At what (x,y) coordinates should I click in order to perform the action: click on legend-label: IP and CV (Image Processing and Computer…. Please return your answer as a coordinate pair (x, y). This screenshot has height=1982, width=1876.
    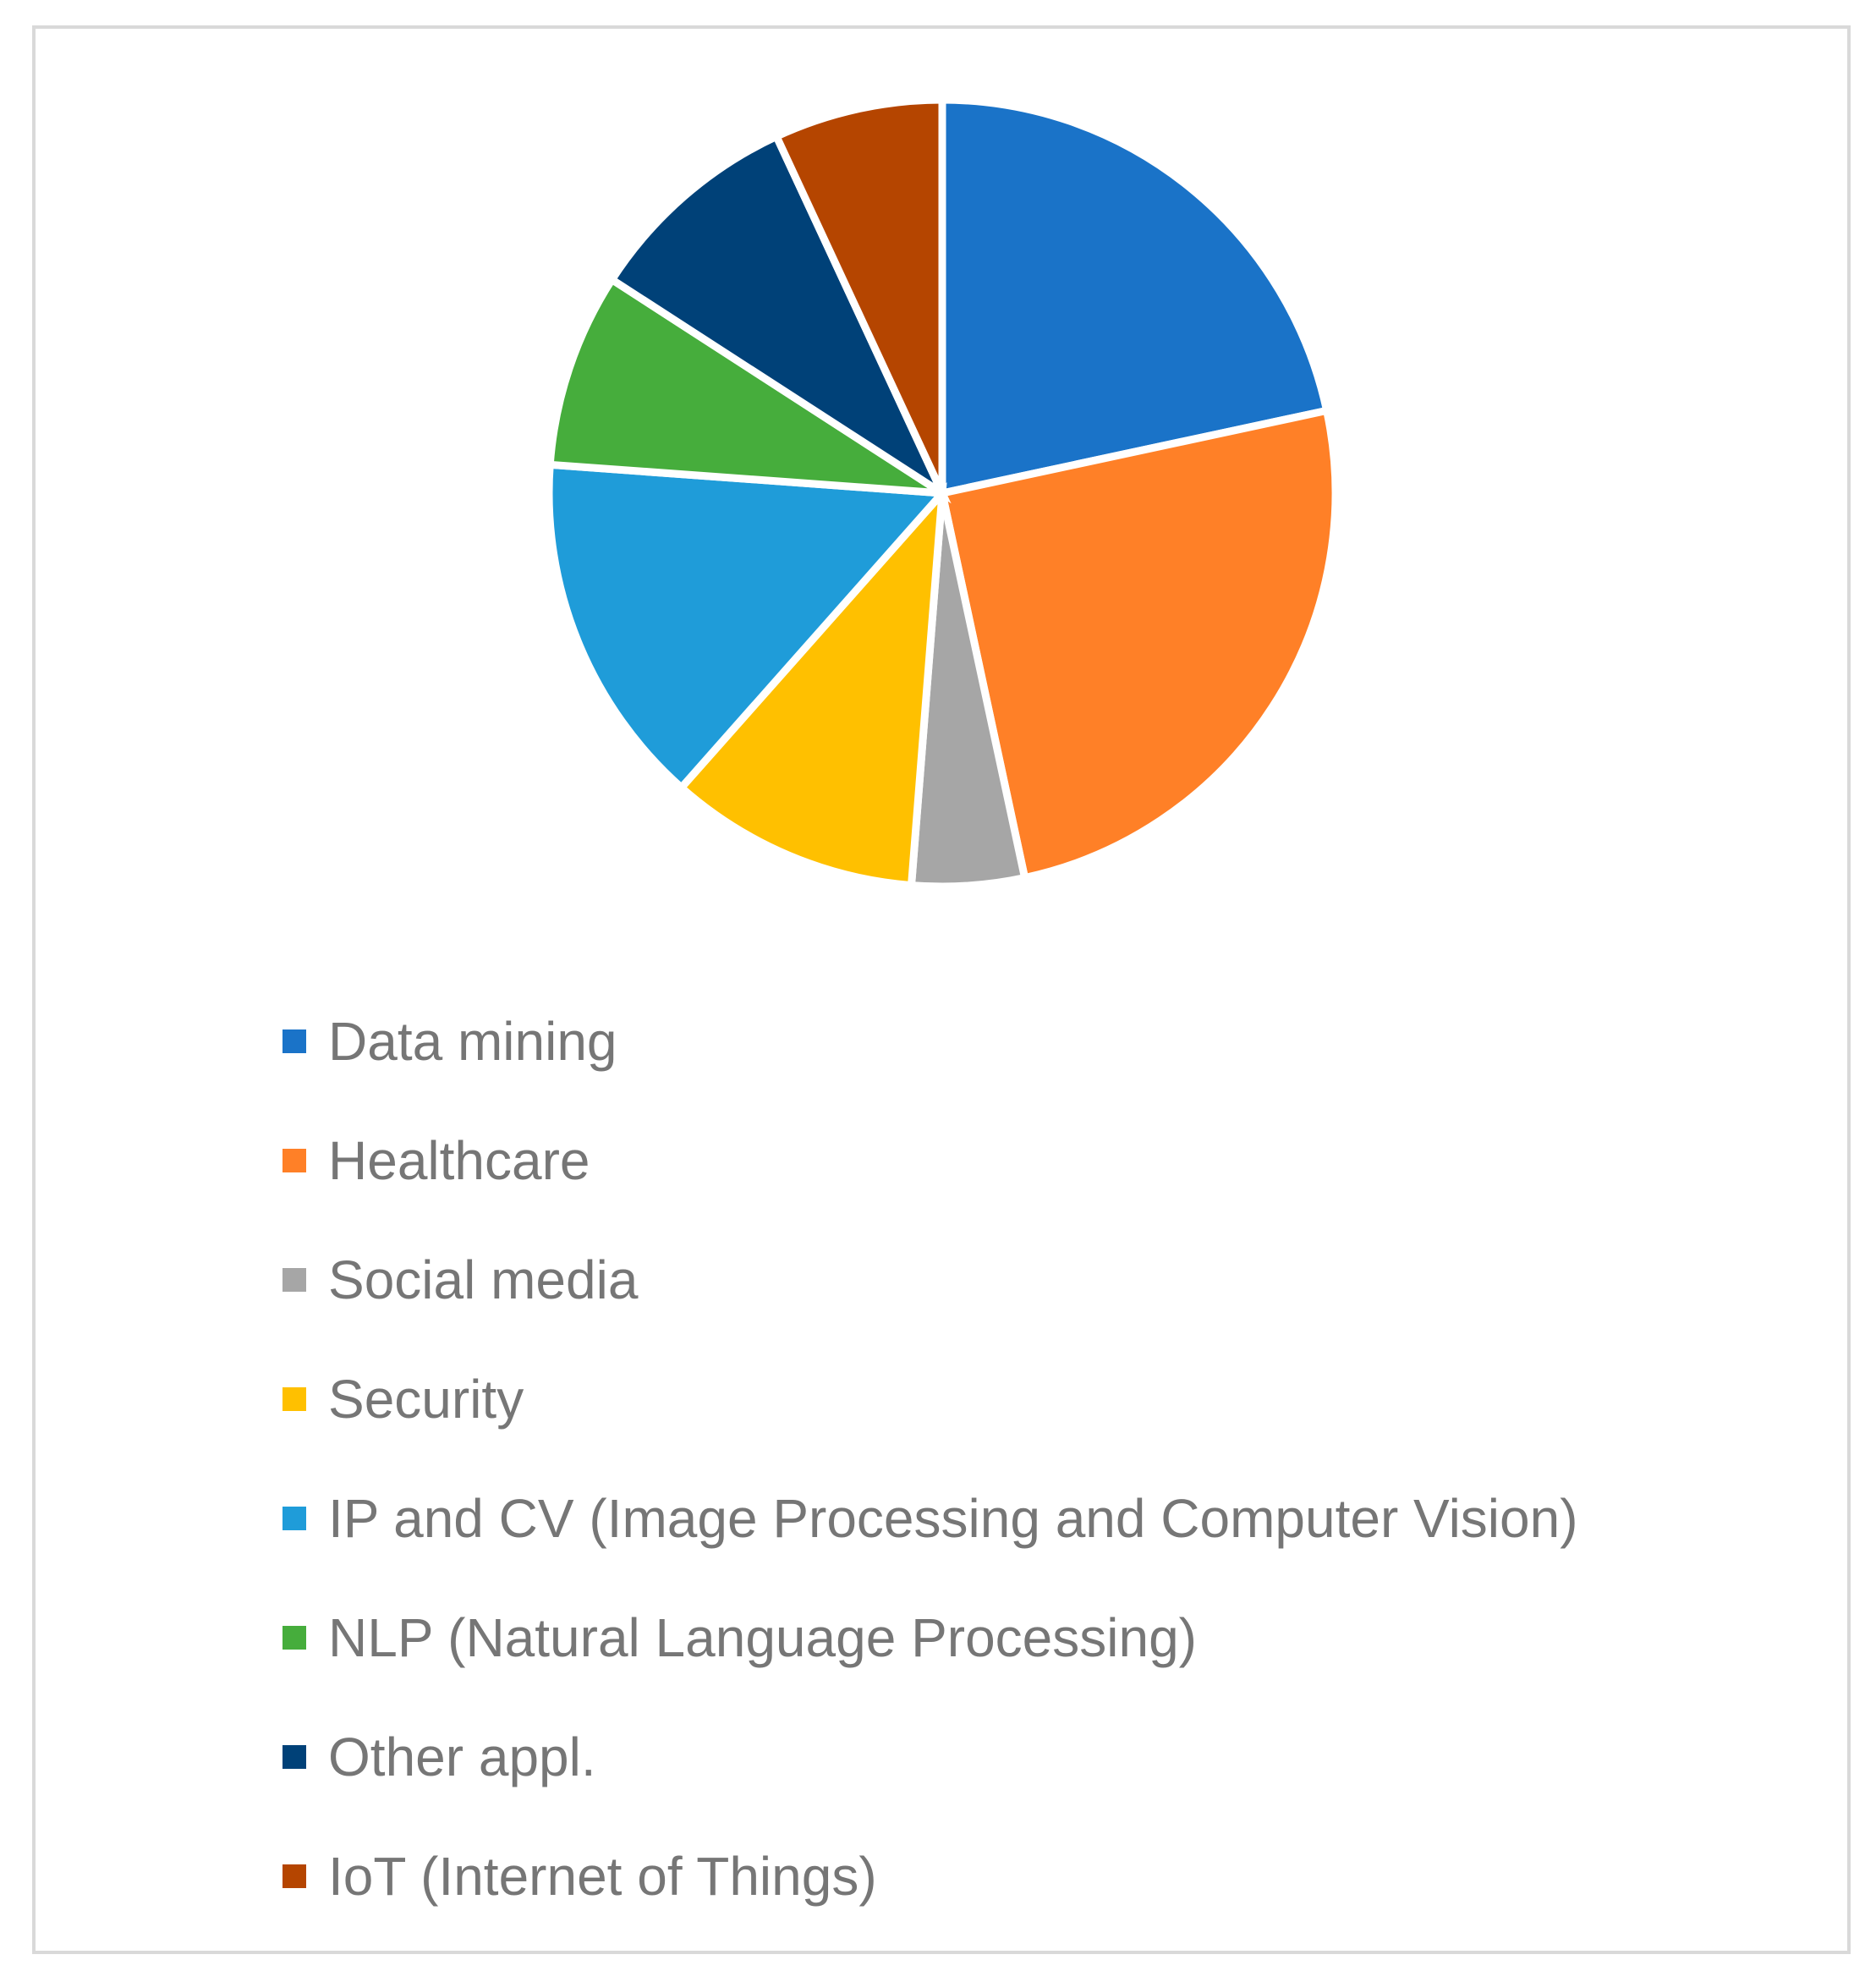
    Looking at the image, I should click on (953, 1518).